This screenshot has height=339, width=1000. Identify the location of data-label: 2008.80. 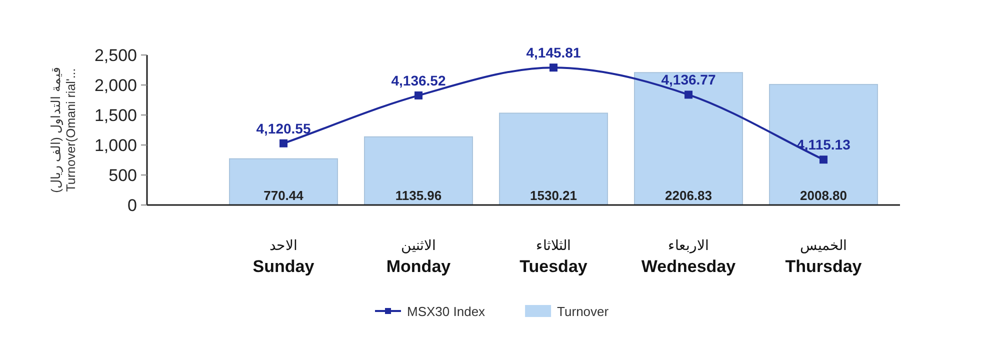
(823, 195).